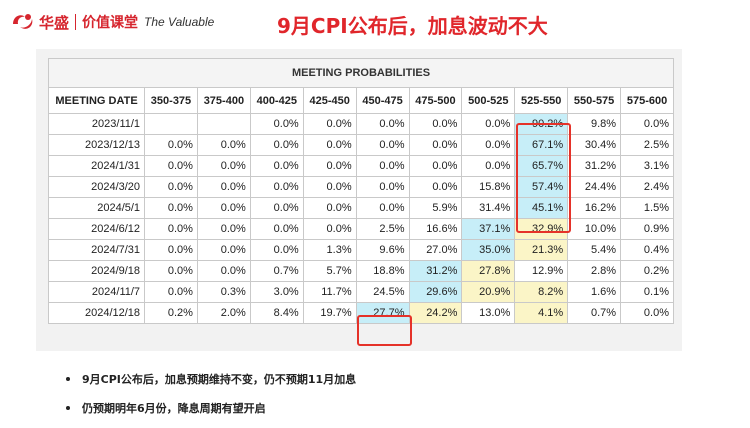 Image resolution: width=750 pixels, height=428 pixels. I want to click on probability-cell: 1.6%, so click(594, 292).